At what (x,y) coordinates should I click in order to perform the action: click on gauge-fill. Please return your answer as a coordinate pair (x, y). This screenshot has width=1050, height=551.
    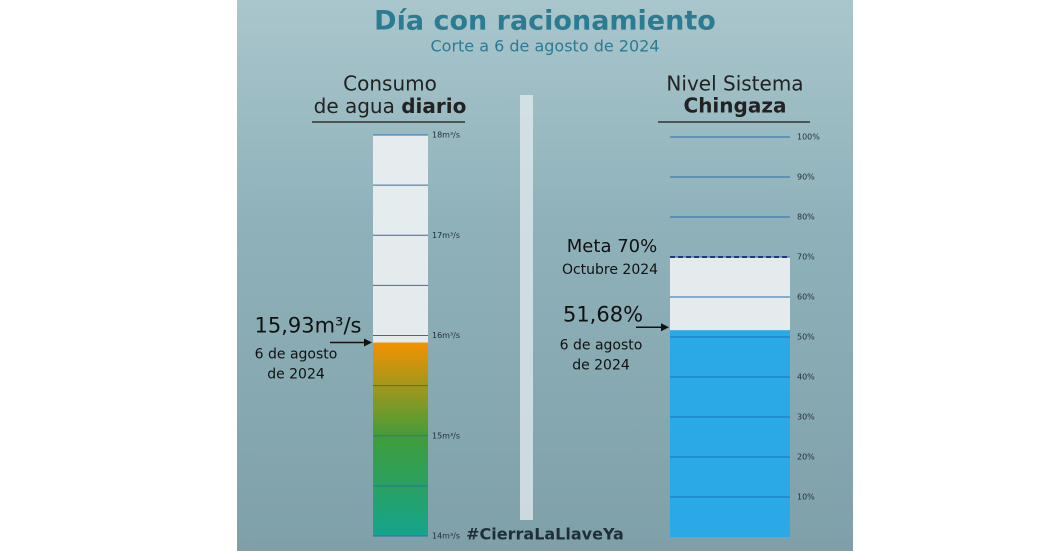
    Looking at the image, I should click on (400, 439).